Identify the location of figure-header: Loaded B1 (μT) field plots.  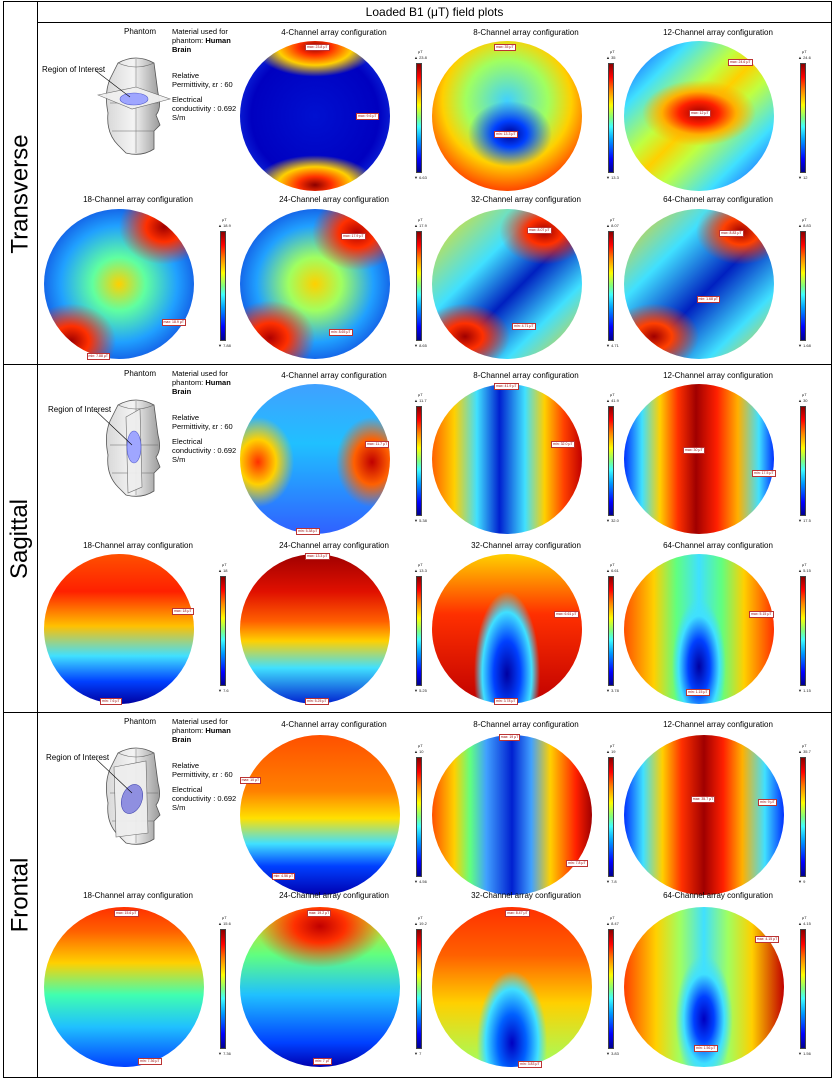
(434, 12).